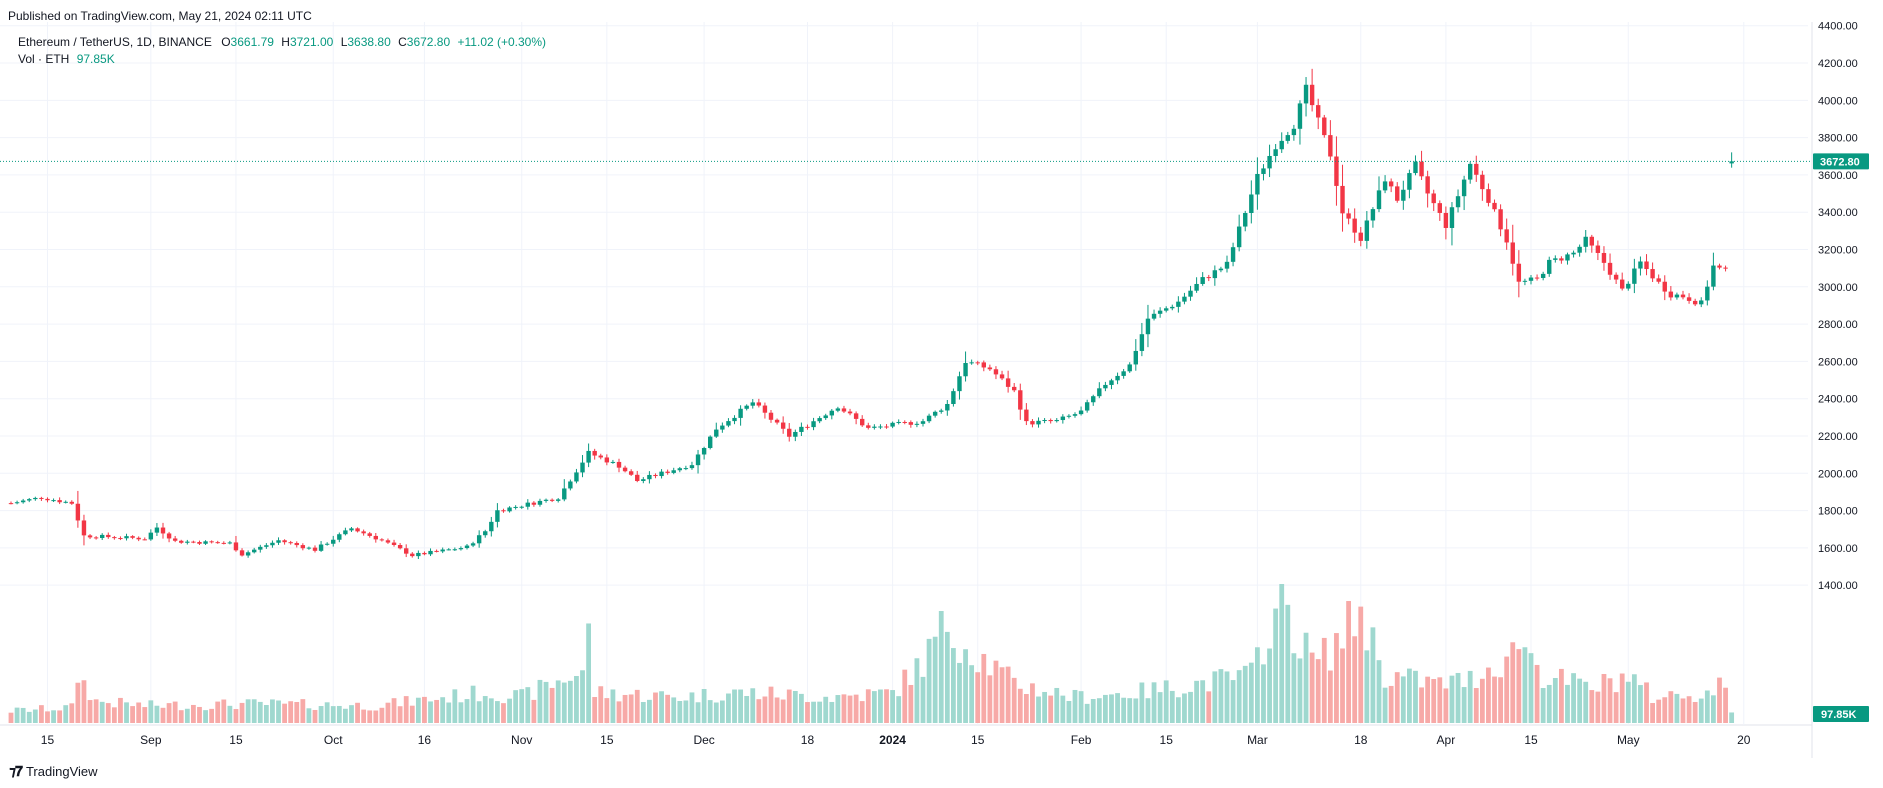 The height and width of the screenshot is (788, 1883). Describe the element at coordinates (428, 42) in the screenshot. I see `close-value: 3672.80` at that location.